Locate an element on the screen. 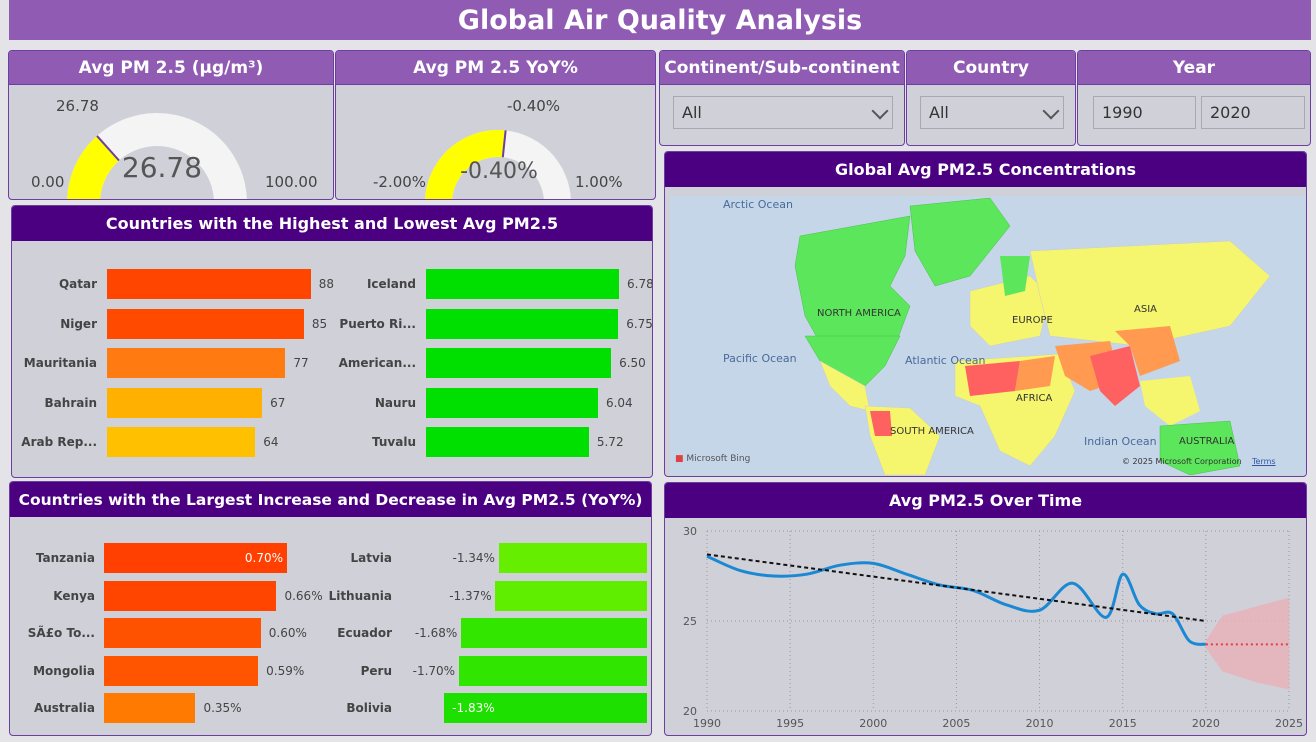 The image size is (1316, 742). bar-value-label: 88 is located at coordinates (326, 284).